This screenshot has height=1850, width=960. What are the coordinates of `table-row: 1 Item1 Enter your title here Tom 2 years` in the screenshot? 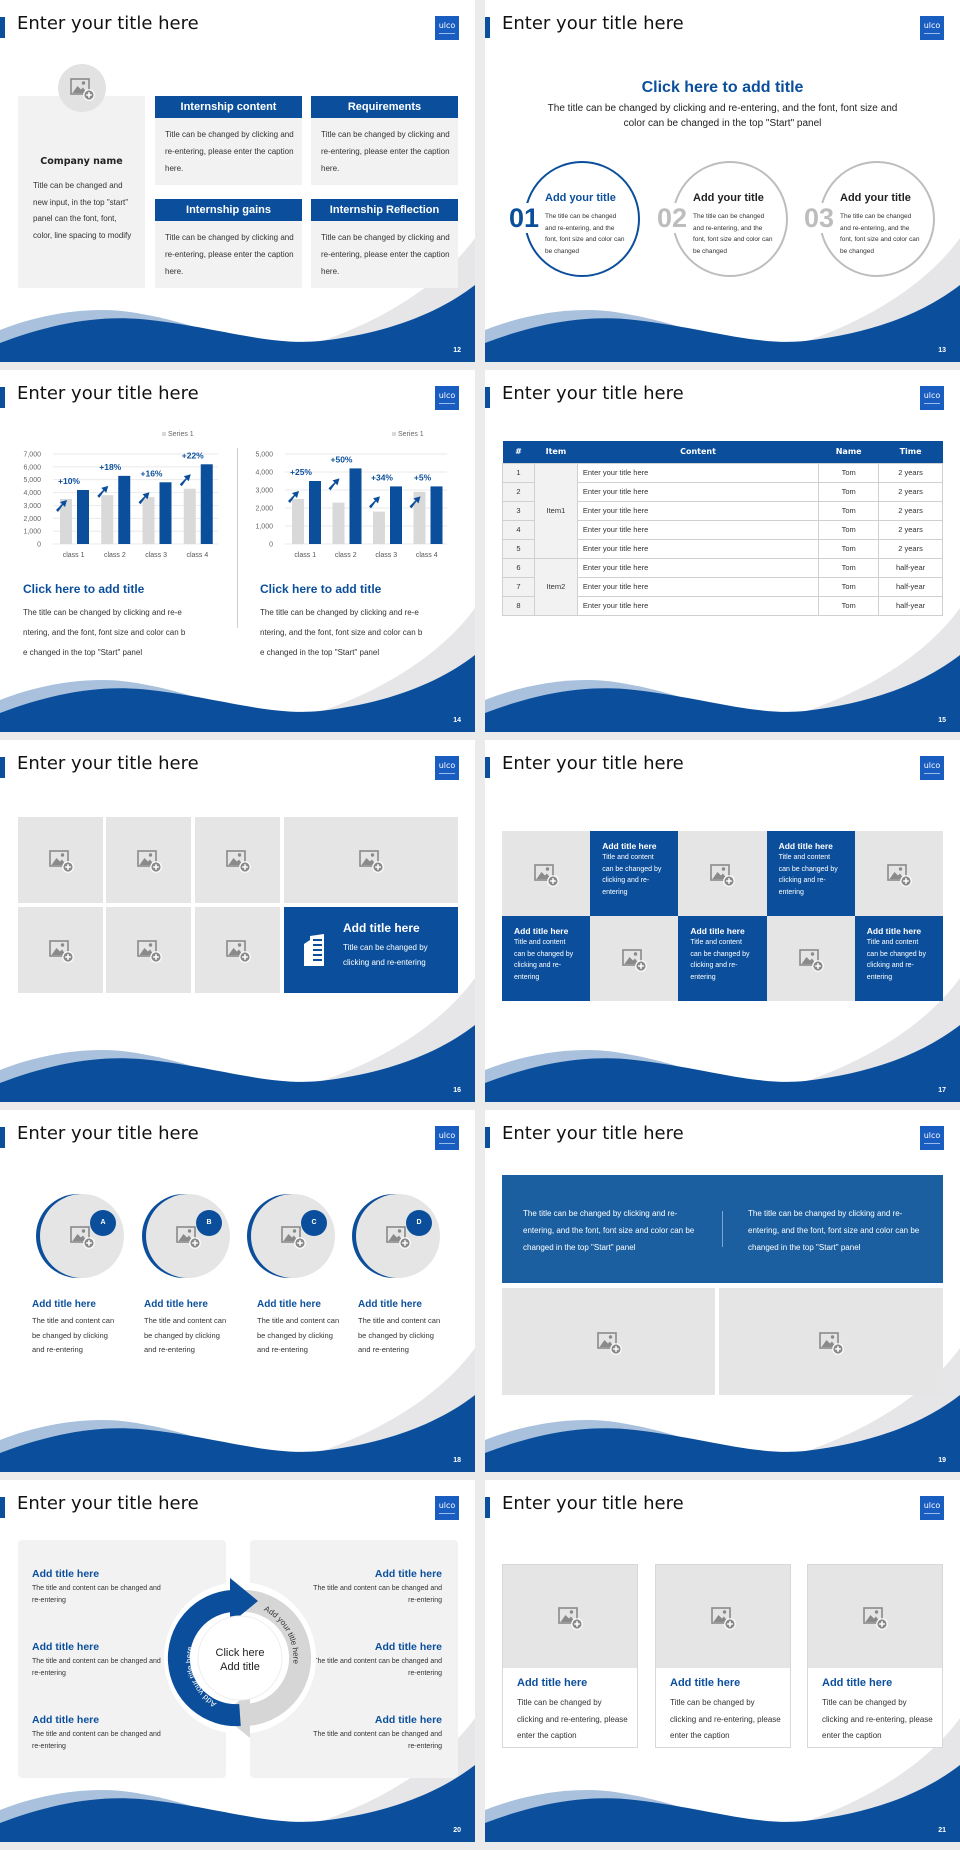 It's located at (722, 510).